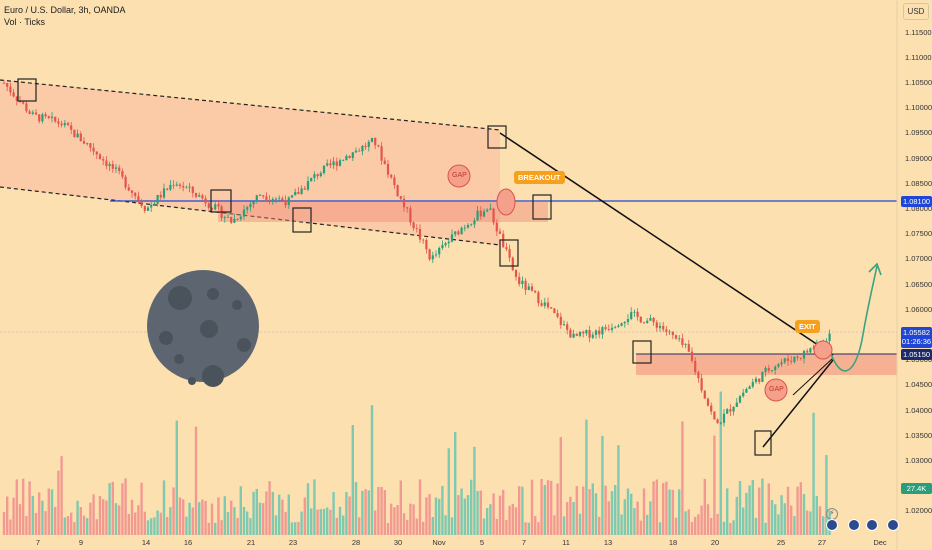 The image size is (932, 550). I want to click on volume-indicator-label: Vol · Ticks, so click(25, 22).